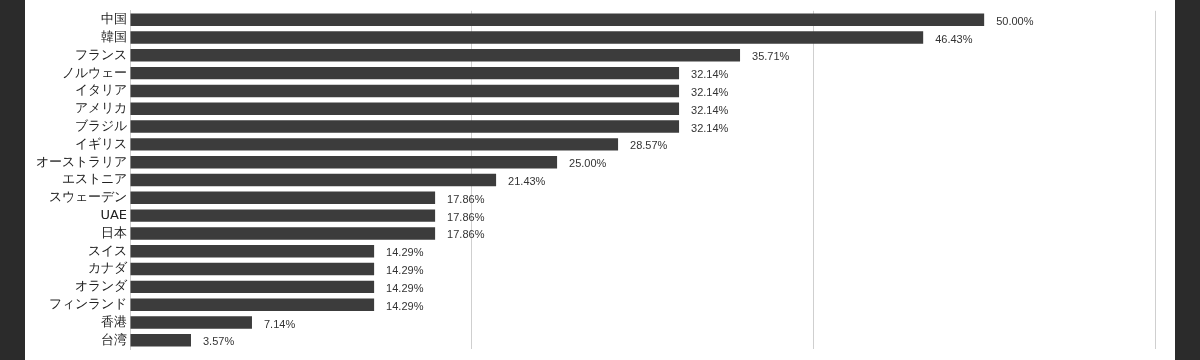 This screenshot has height=360, width=1200. I want to click on y-tick-label: 日本, so click(114, 232).